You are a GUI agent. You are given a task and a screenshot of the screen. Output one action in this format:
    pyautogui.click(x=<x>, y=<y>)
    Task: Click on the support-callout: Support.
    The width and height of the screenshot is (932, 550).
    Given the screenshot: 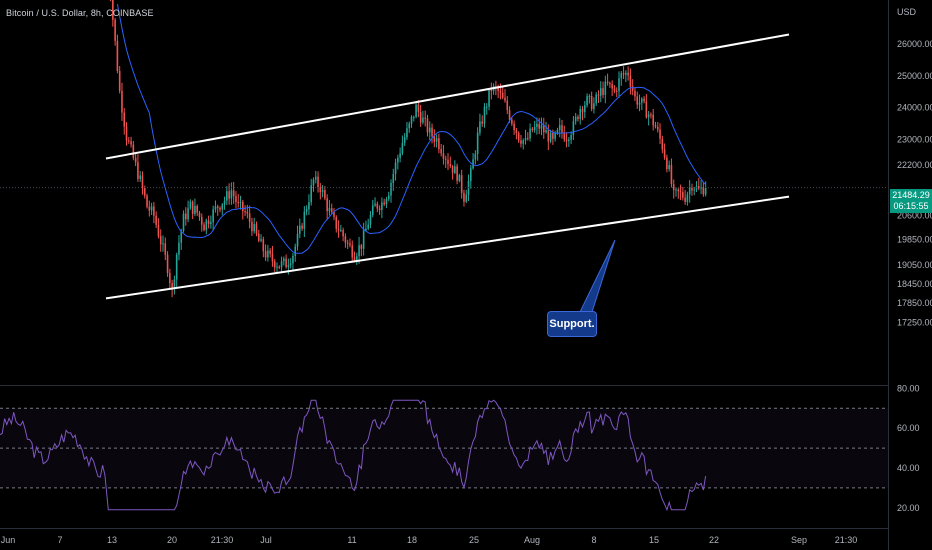 What is the action you would take?
    pyautogui.click(x=572, y=324)
    